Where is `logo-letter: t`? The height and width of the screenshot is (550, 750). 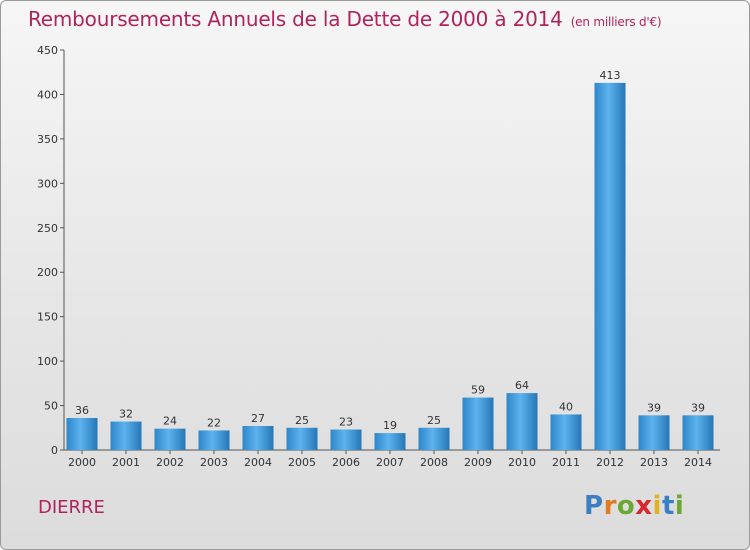
logo-letter: t is located at coordinates (668, 506).